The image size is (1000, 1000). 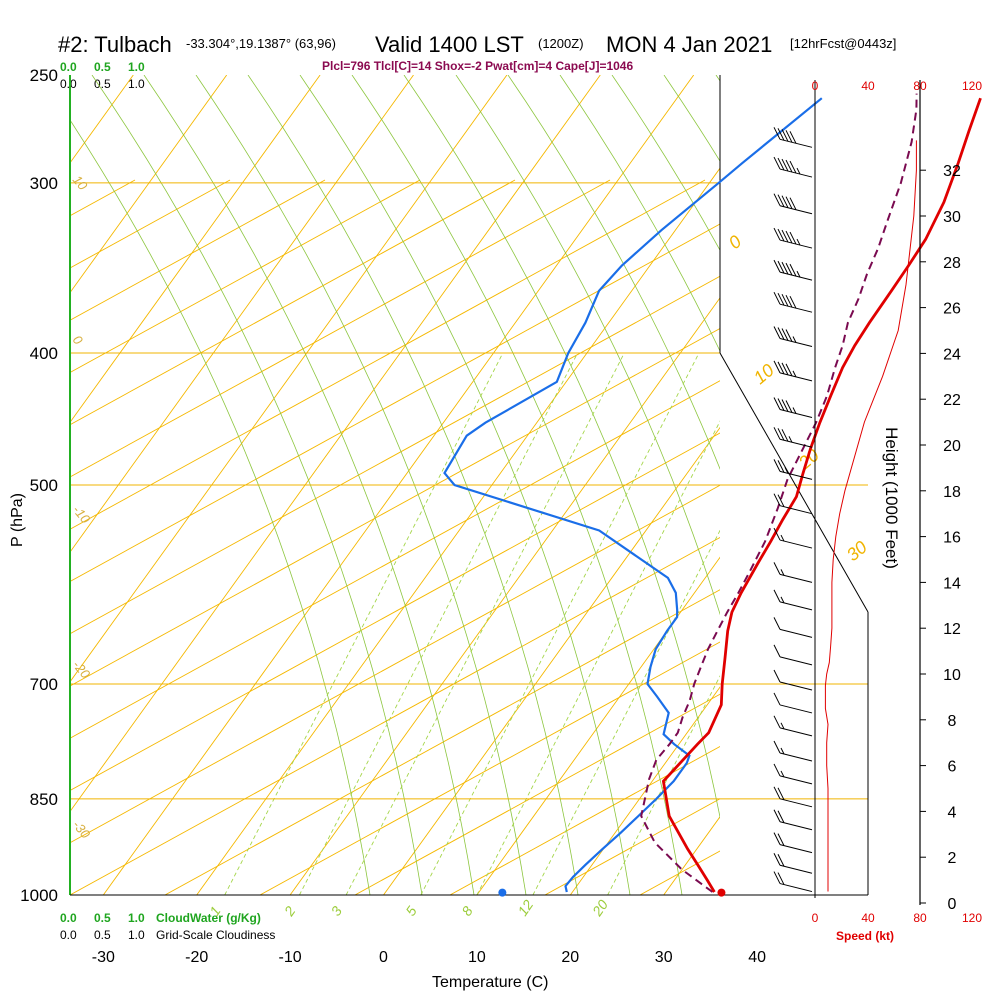 What do you see at coordinates (44, 799) in the screenshot?
I see `pressure-tick-label: 850` at bounding box center [44, 799].